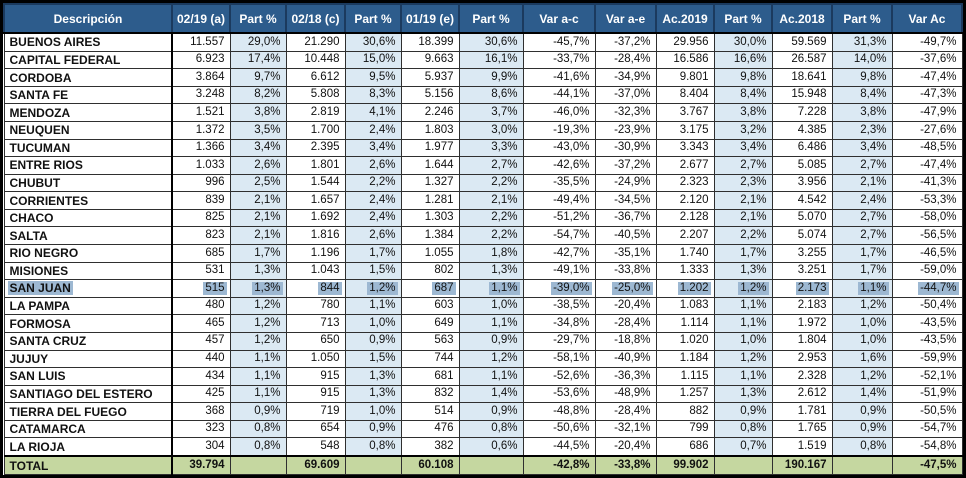 The height and width of the screenshot is (478, 966). Describe the element at coordinates (258, 183) in the screenshot. I see `value-cell: 2,5%` at that location.